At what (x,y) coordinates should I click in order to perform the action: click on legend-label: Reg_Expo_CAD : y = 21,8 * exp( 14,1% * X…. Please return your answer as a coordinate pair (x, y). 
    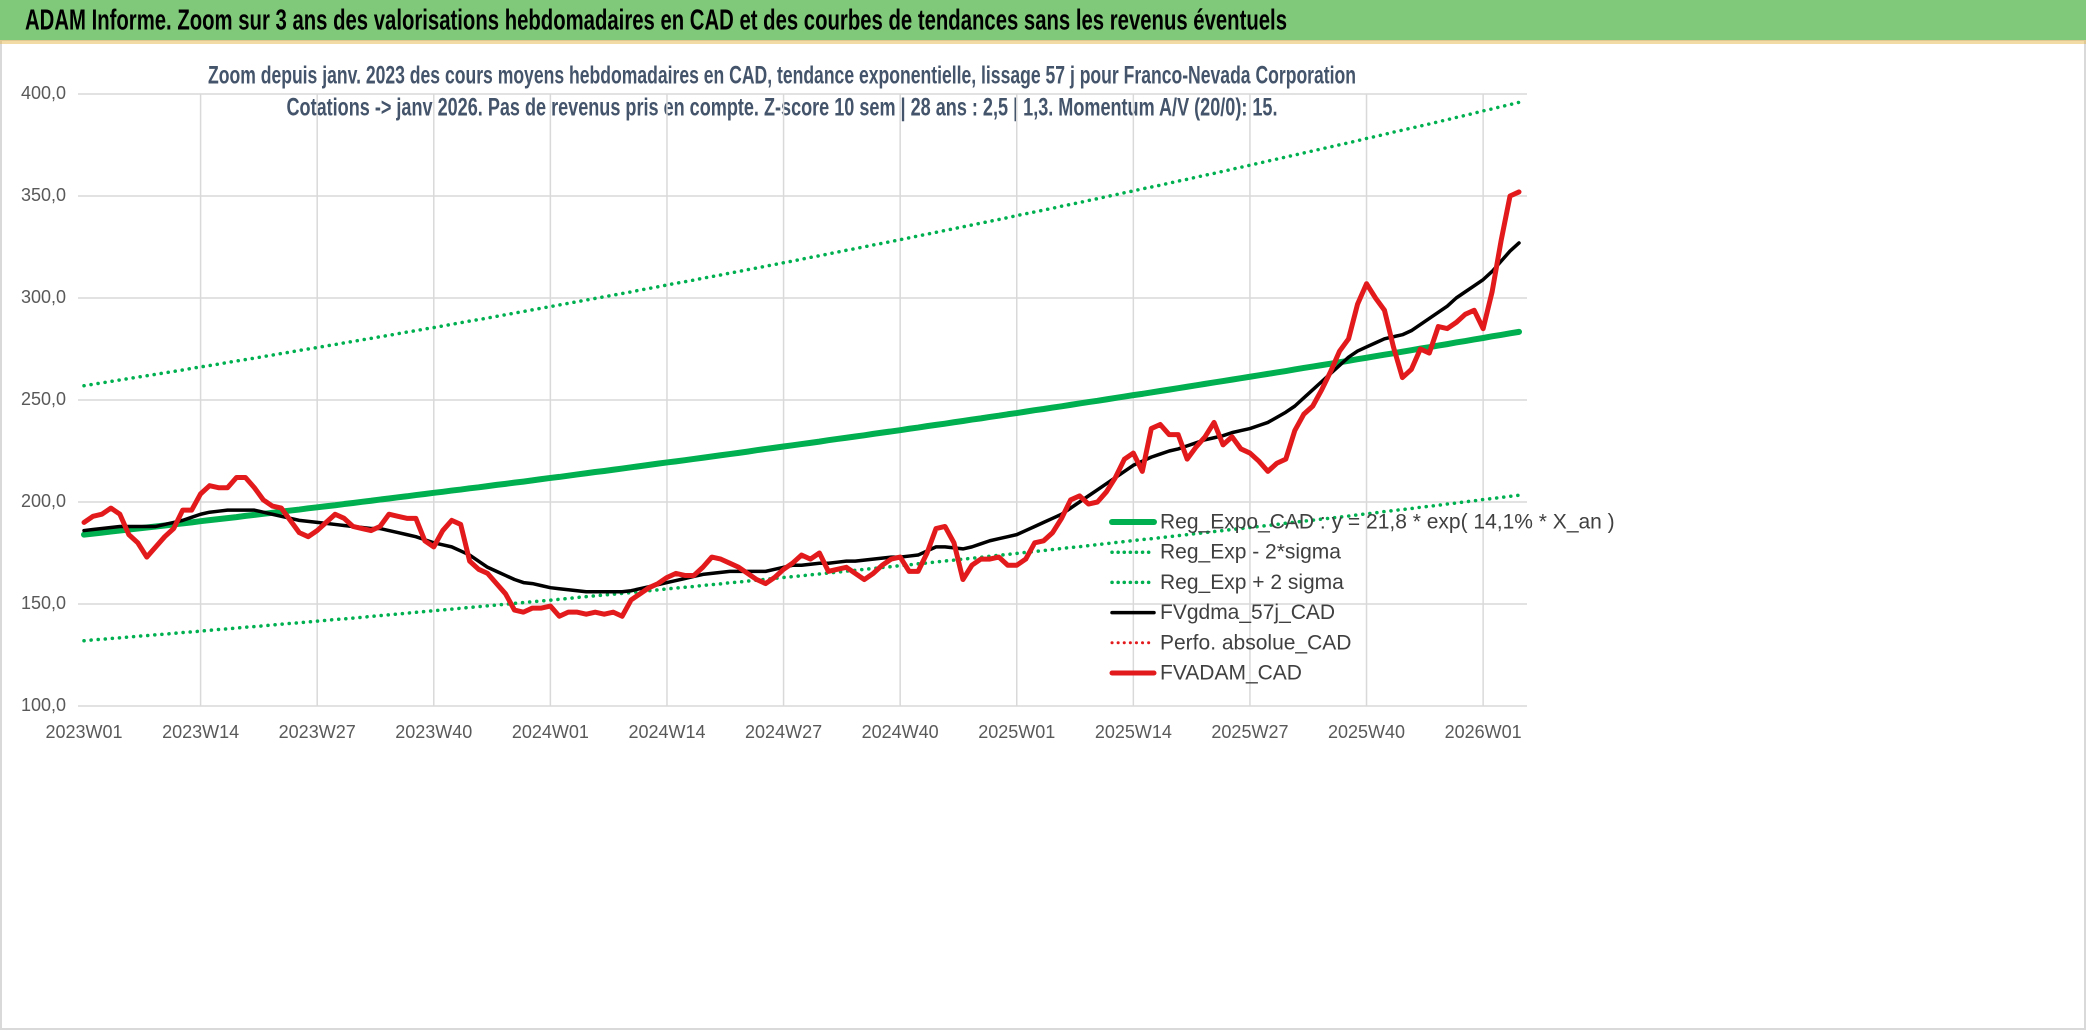
    Looking at the image, I should click on (1387, 522).